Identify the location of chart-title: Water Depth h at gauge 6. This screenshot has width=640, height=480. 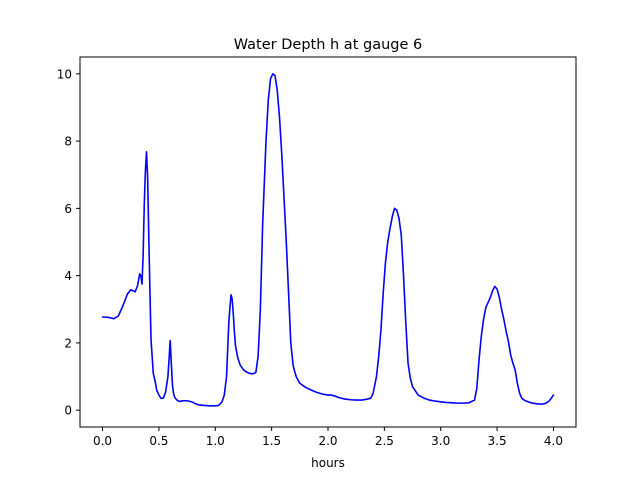
(328, 45).